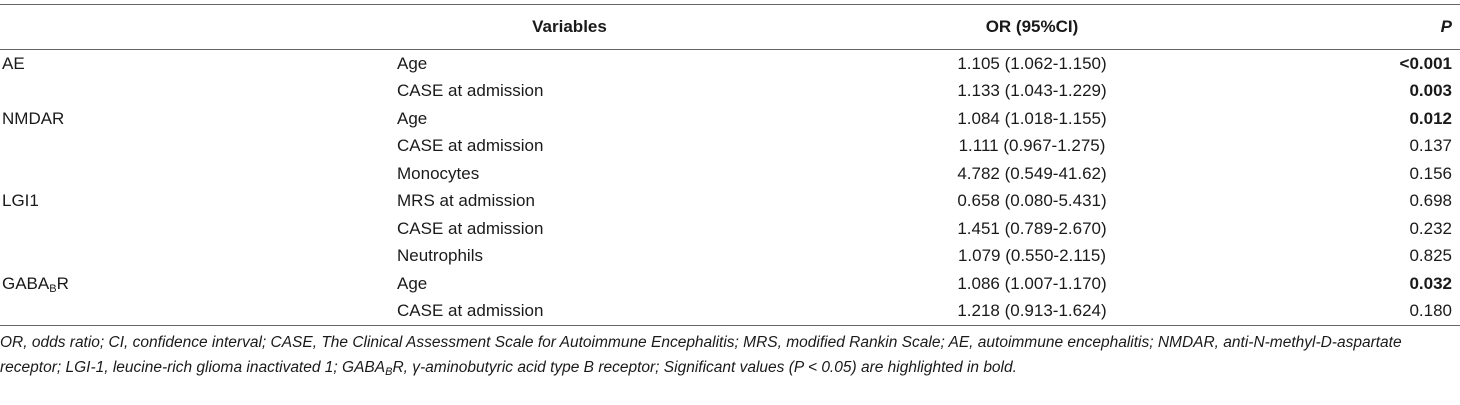 The height and width of the screenshot is (405, 1460). I want to click on header-or: OR (95%CI), so click(1032, 27).